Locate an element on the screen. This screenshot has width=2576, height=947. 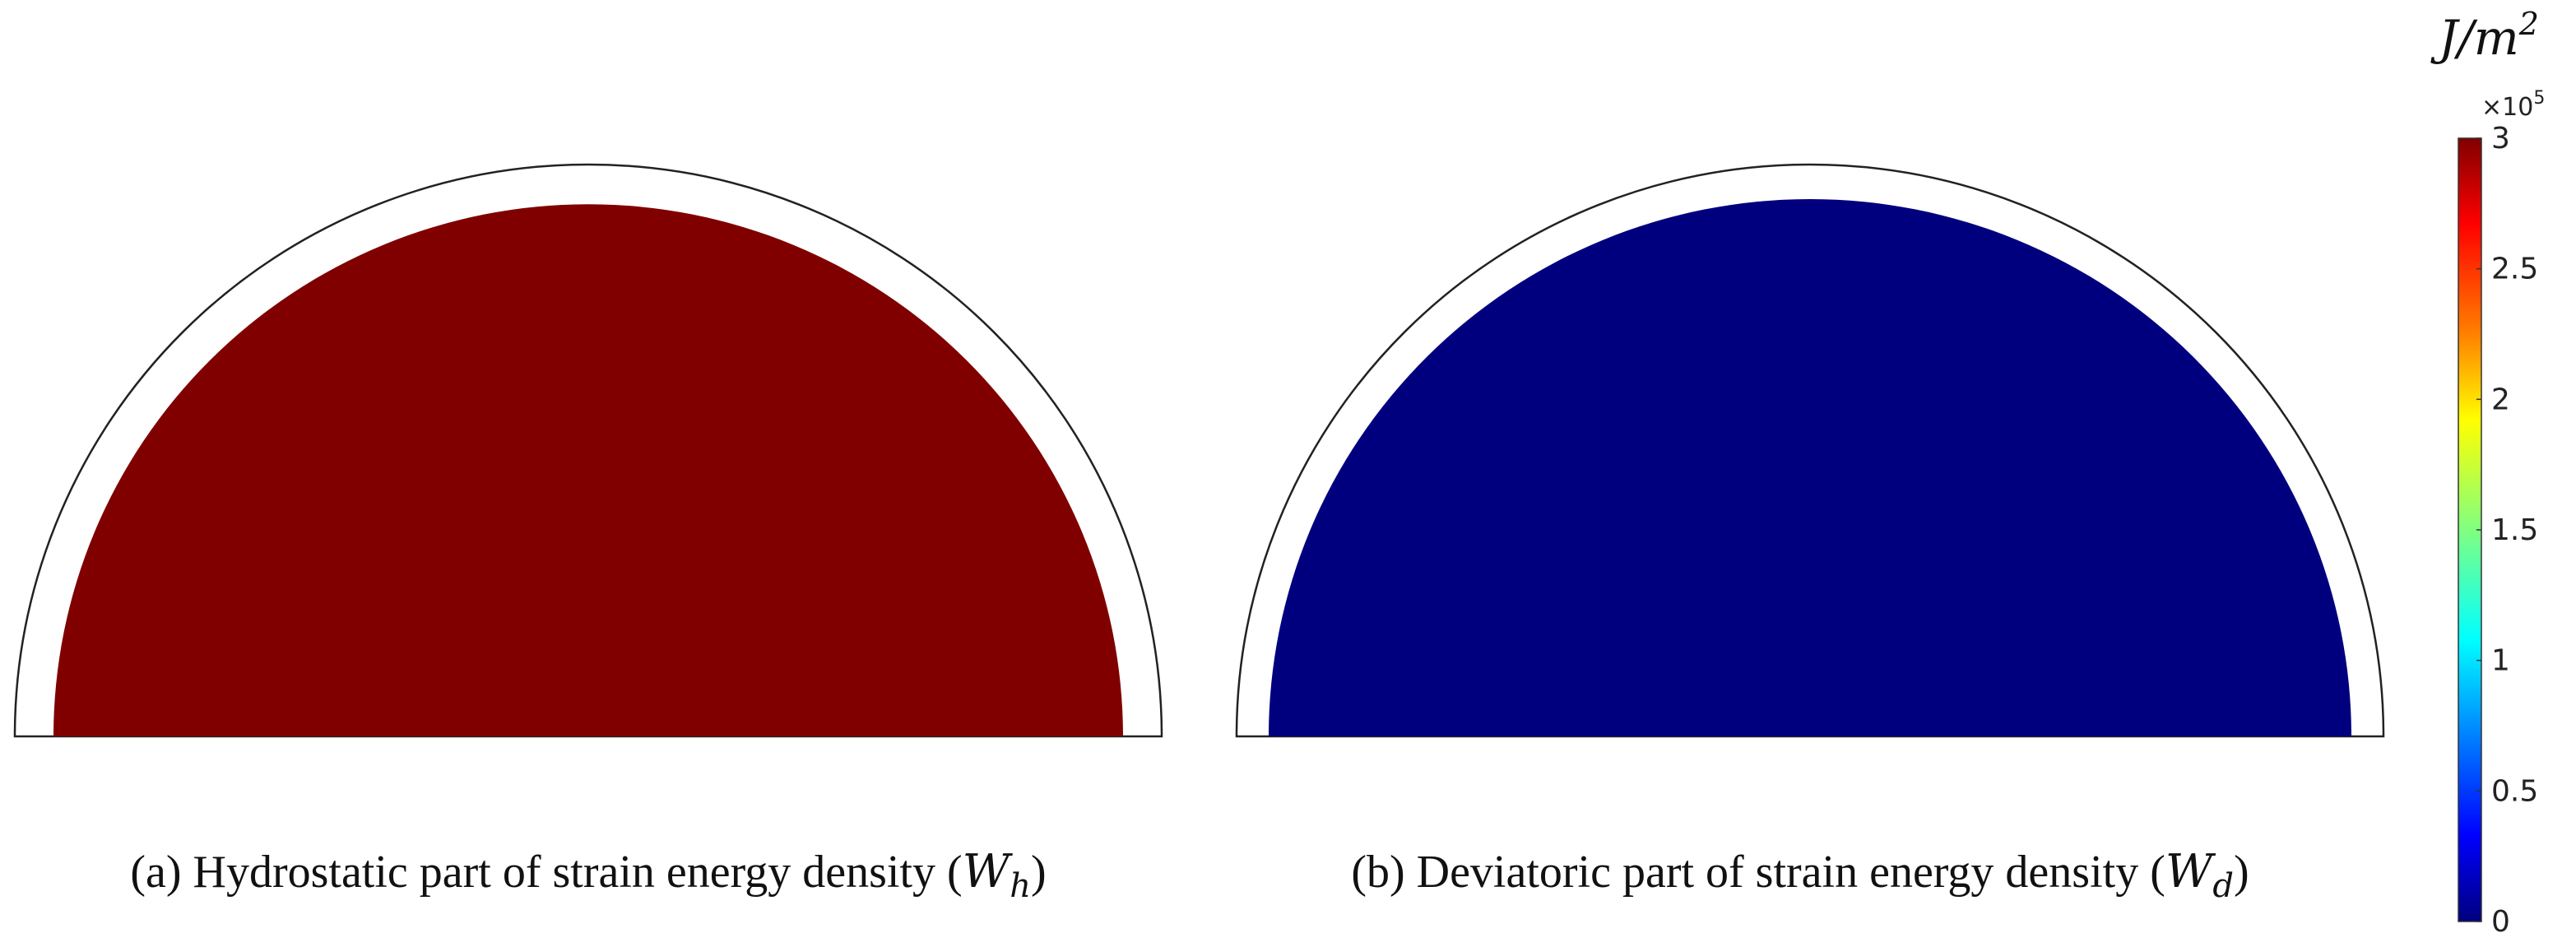
colorbar: J/m2 ×10⁵ 3 2.5 2 1.5 1 0.5 0 is located at coordinates (2487, 472).